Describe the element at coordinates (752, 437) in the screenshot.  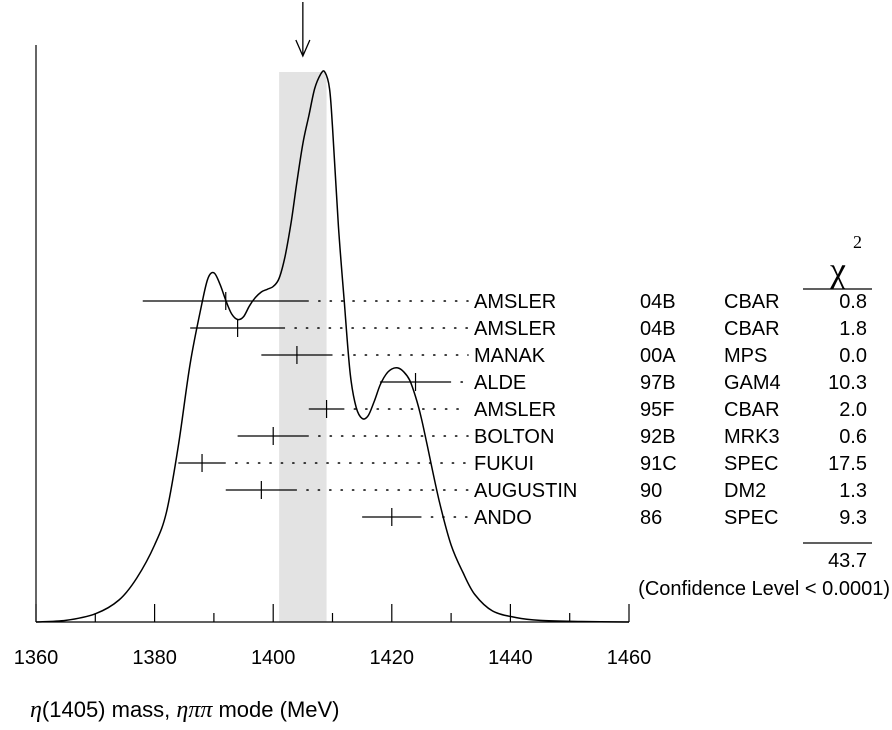
I see `experiment-label: MRK3` at that location.